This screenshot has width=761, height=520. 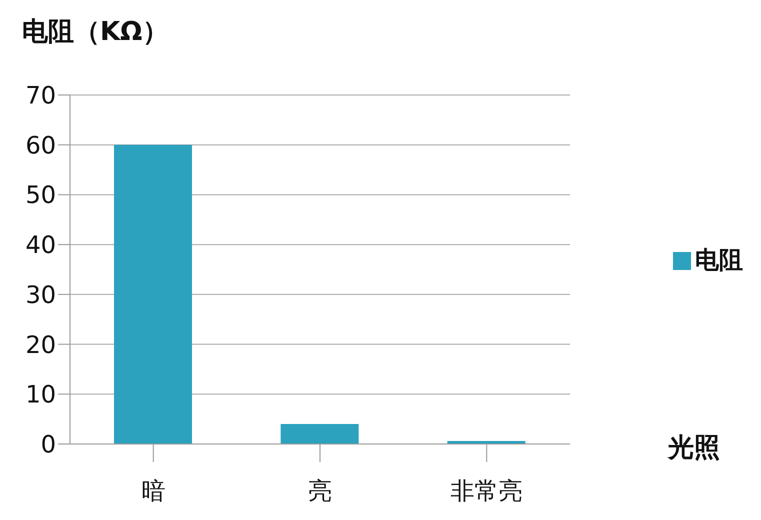 What do you see at coordinates (486, 491) in the screenshot?
I see `x-tick-label: 非常亮` at bounding box center [486, 491].